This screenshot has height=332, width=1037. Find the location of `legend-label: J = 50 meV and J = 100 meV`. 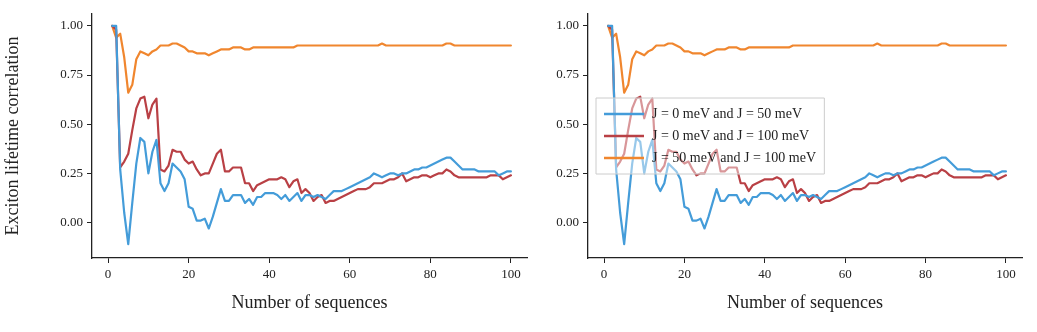

legend-label: J = 50 meV and J = 100 meV is located at coordinates (734, 157).